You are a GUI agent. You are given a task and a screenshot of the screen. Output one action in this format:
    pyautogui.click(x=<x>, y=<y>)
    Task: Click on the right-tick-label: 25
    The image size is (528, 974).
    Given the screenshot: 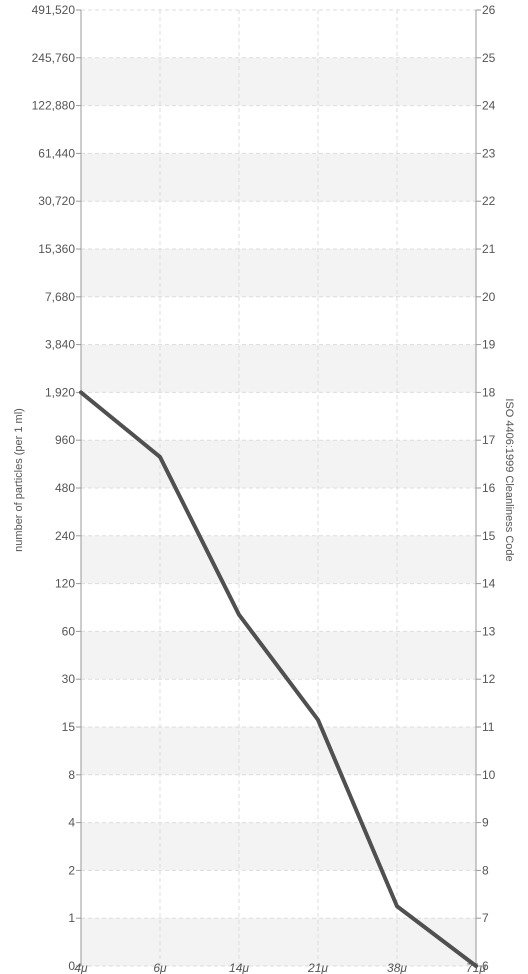 What is the action you would take?
    pyautogui.click(x=489, y=58)
    